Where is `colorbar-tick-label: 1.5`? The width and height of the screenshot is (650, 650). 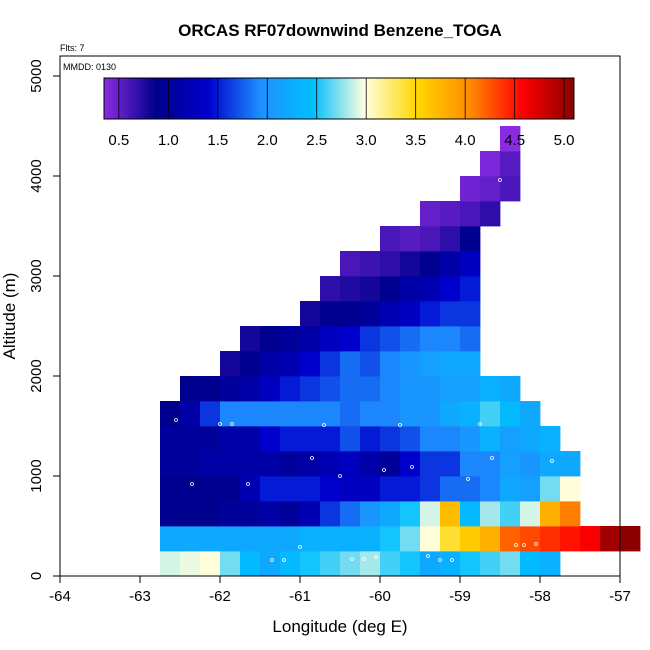 colorbar-tick-label: 1.5 is located at coordinates (217, 140).